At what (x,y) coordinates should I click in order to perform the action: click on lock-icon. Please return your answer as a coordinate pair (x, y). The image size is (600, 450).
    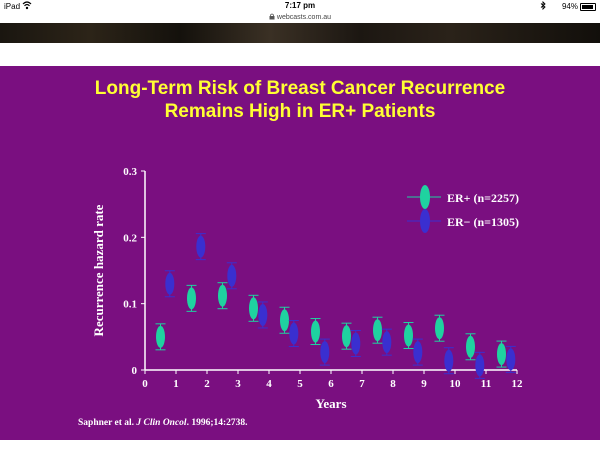
    Looking at the image, I should click on (273, 17).